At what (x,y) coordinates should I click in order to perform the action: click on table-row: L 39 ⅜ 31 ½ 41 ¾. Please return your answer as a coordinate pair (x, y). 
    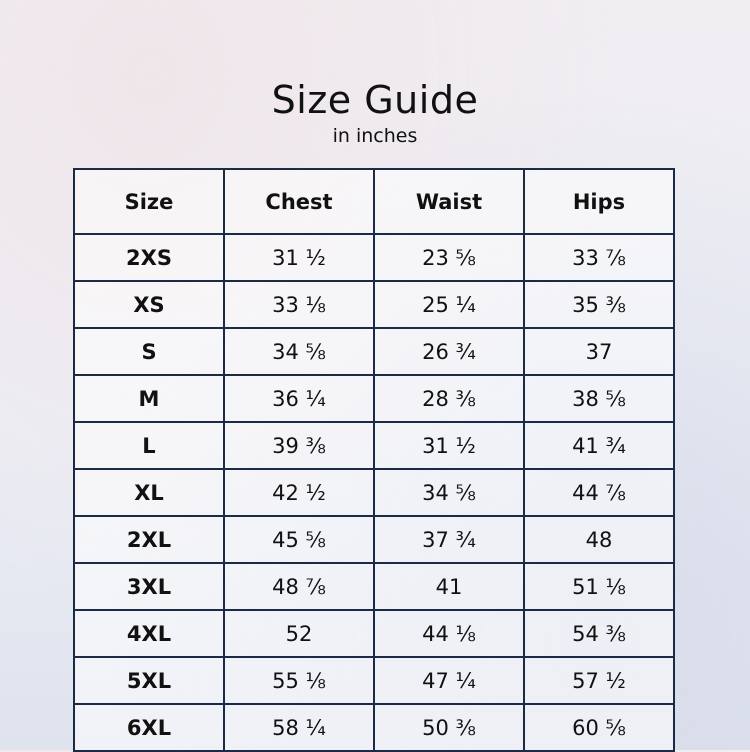
    Looking at the image, I should click on (374, 445).